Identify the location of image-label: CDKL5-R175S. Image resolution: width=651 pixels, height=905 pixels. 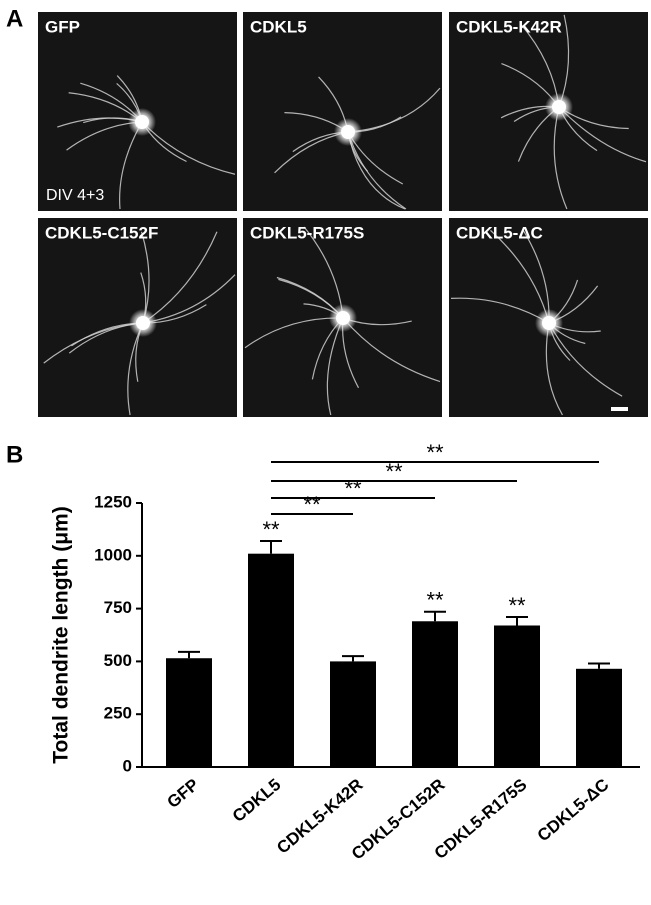
(307, 232).